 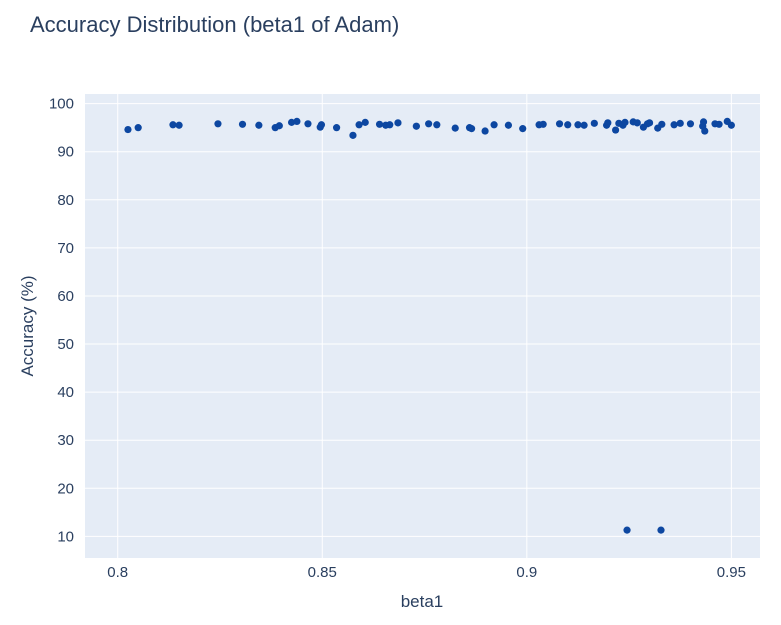 I want to click on y-axis-ticks: 10 20 30 40 50 60 70 80 90 100, so click(x=61, y=321).